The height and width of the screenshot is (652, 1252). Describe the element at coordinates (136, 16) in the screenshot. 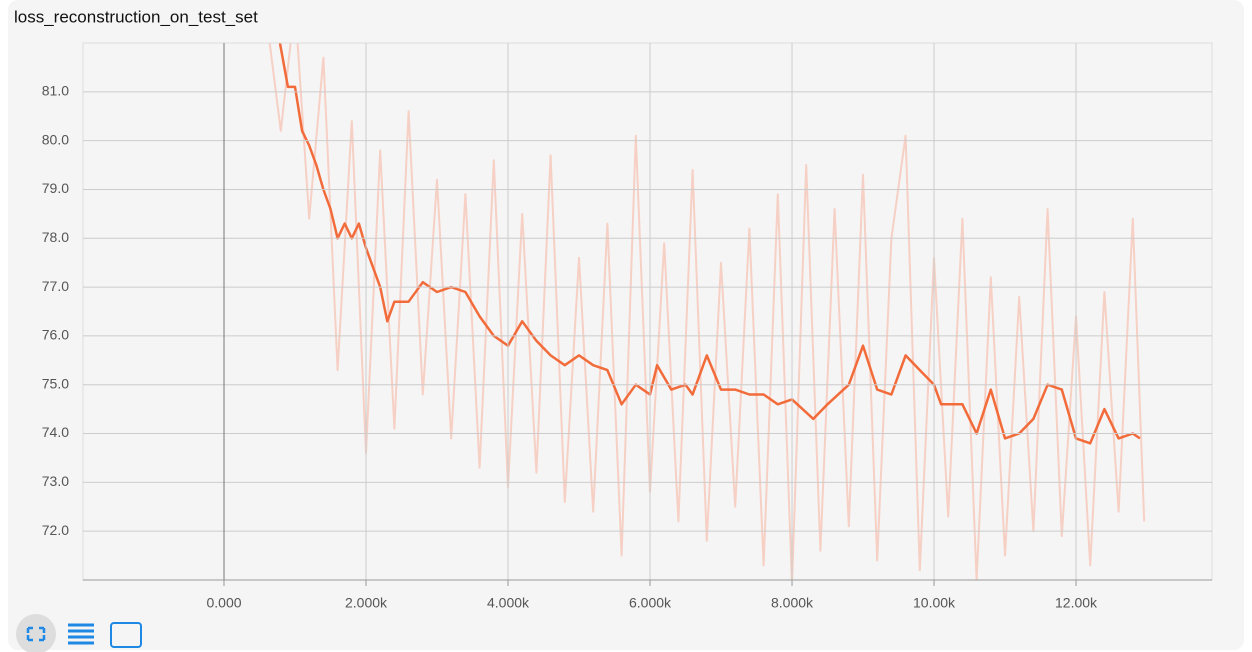

I see `chart-title: loss_reconstruction_on_test_set` at that location.